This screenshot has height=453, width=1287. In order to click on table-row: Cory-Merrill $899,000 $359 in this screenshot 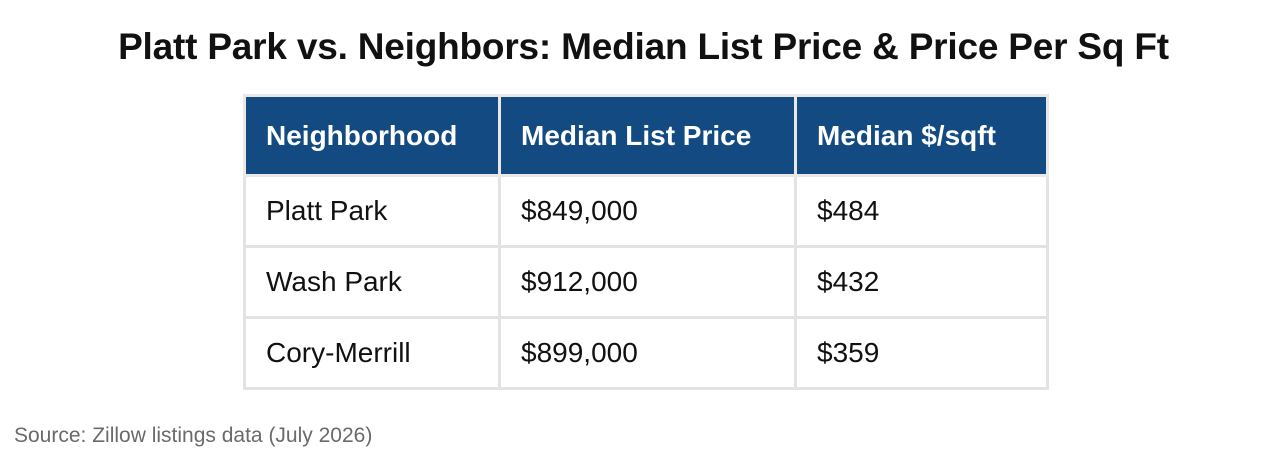, I will do `click(646, 353)`.